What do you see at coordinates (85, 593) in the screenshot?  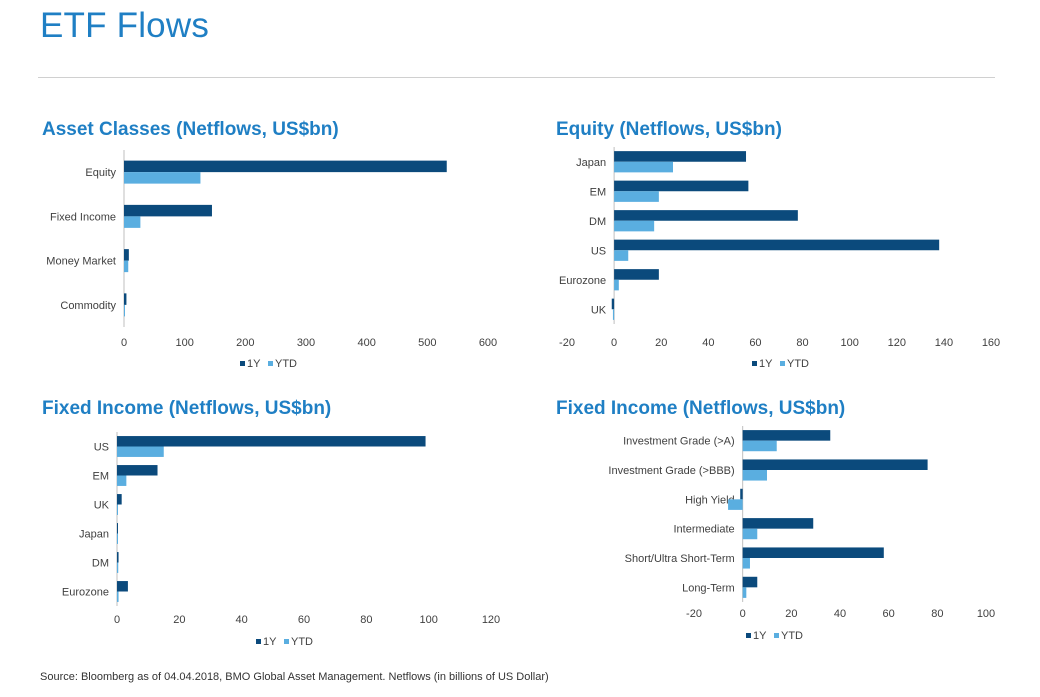 I see `category-label: Eurozone` at bounding box center [85, 593].